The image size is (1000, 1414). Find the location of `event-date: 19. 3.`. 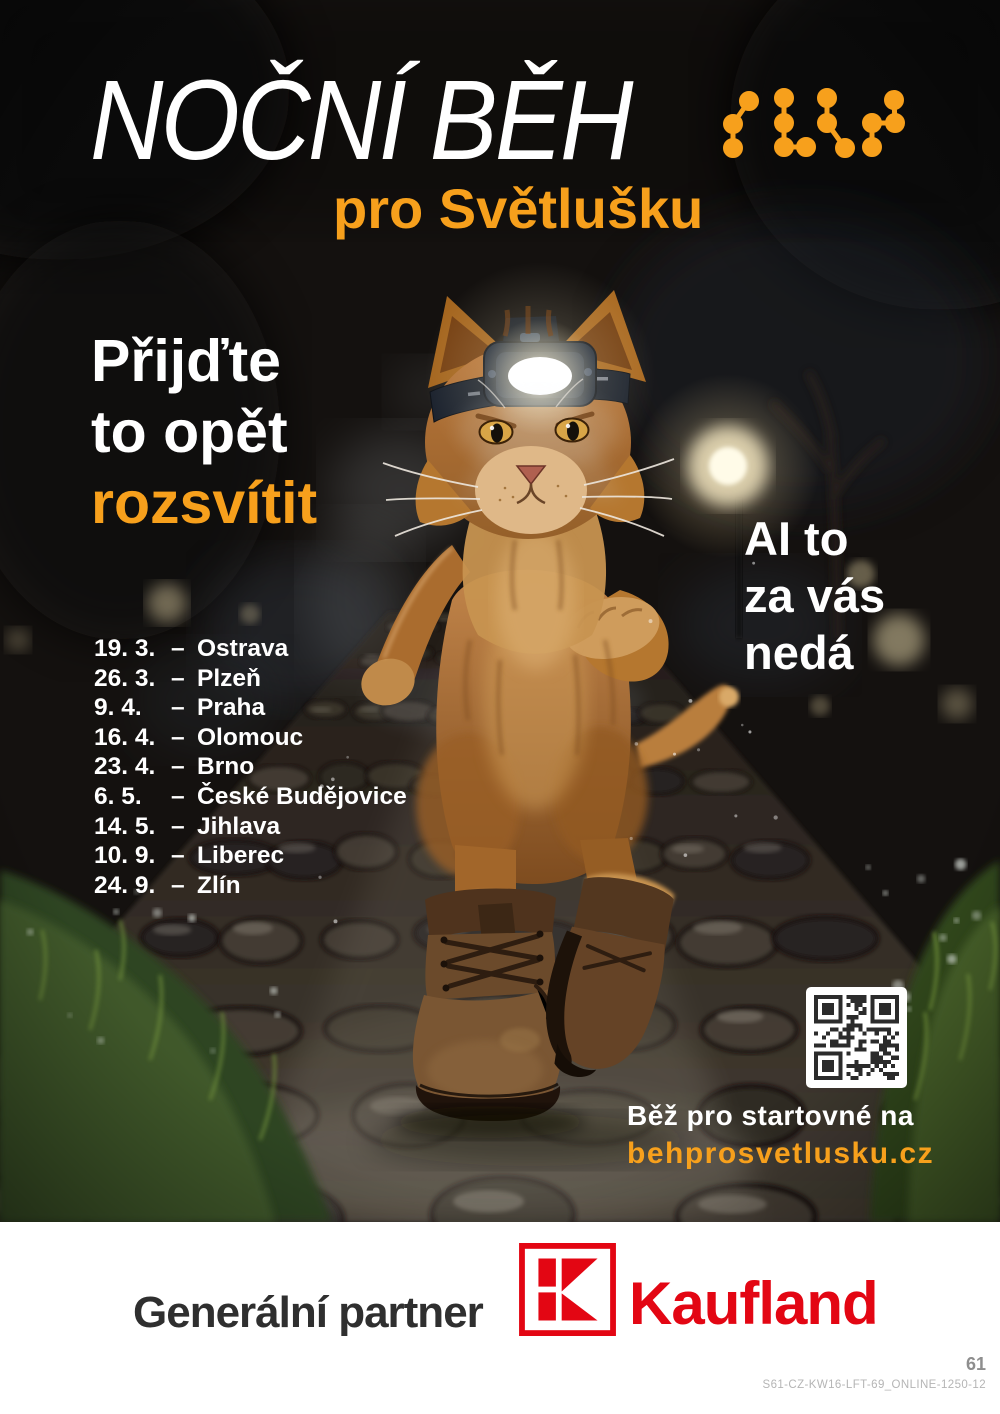

event-date: 19. 3. is located at coordinates (125, 648).